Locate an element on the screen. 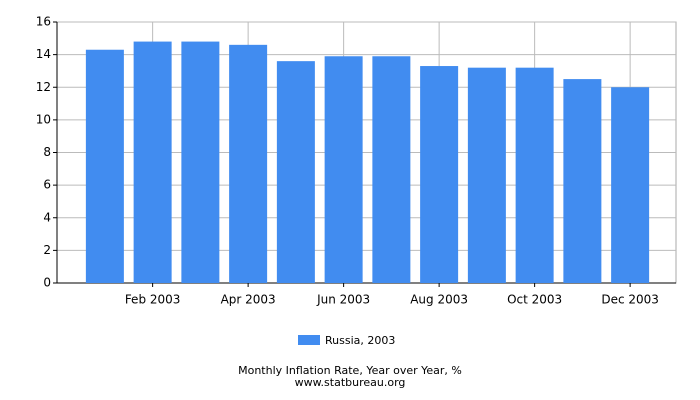  legend-label: Russia, 2003 is located at coordinates (360, 340).